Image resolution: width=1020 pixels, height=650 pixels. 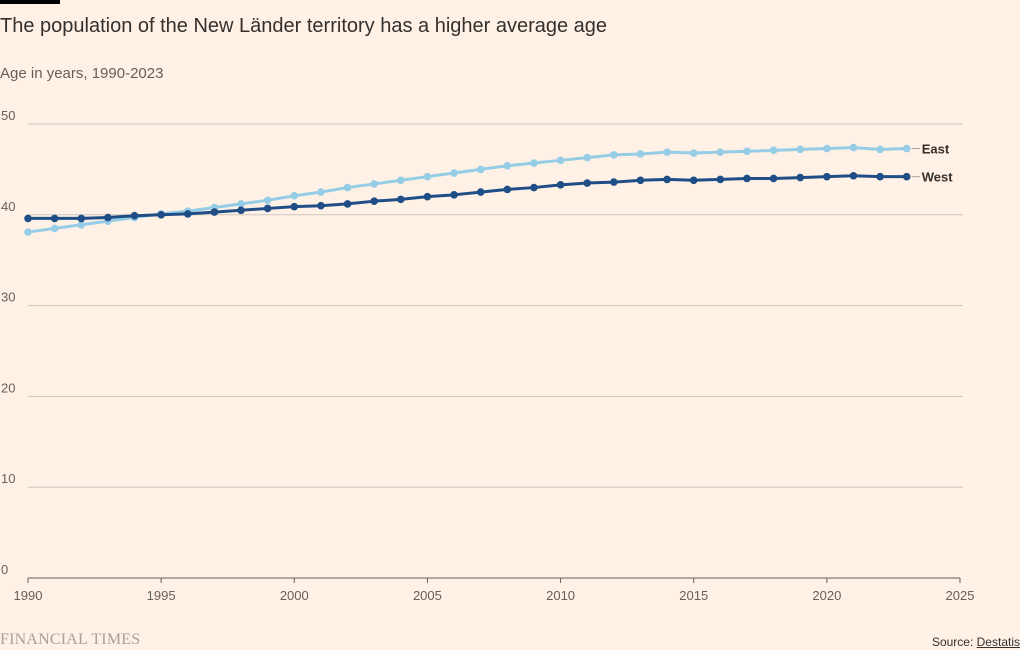 I want to click on ft-logo: FINANCIAL TIMES, so click(x=70, y=639).